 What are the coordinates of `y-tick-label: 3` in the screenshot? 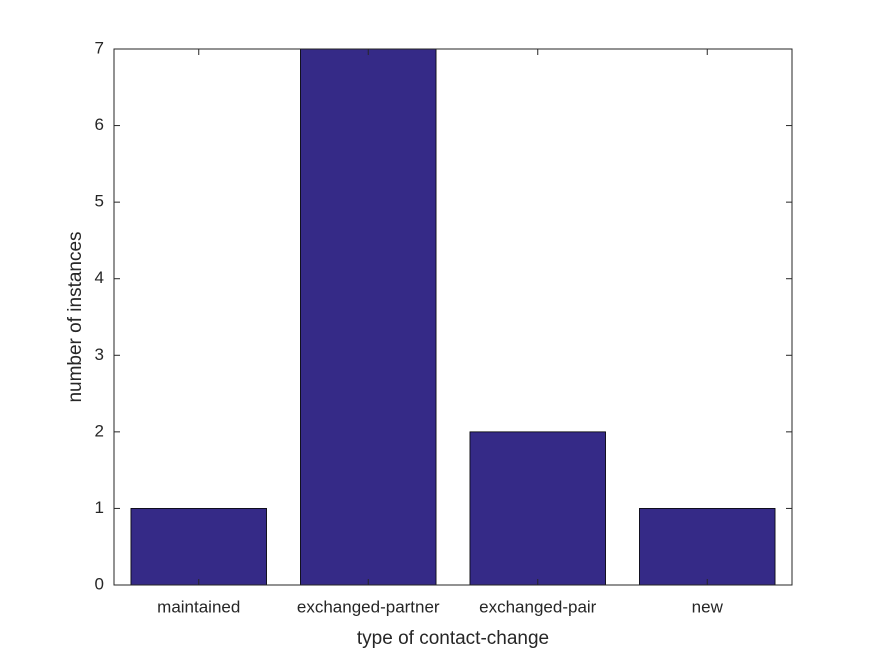 It's located at (99, 354).